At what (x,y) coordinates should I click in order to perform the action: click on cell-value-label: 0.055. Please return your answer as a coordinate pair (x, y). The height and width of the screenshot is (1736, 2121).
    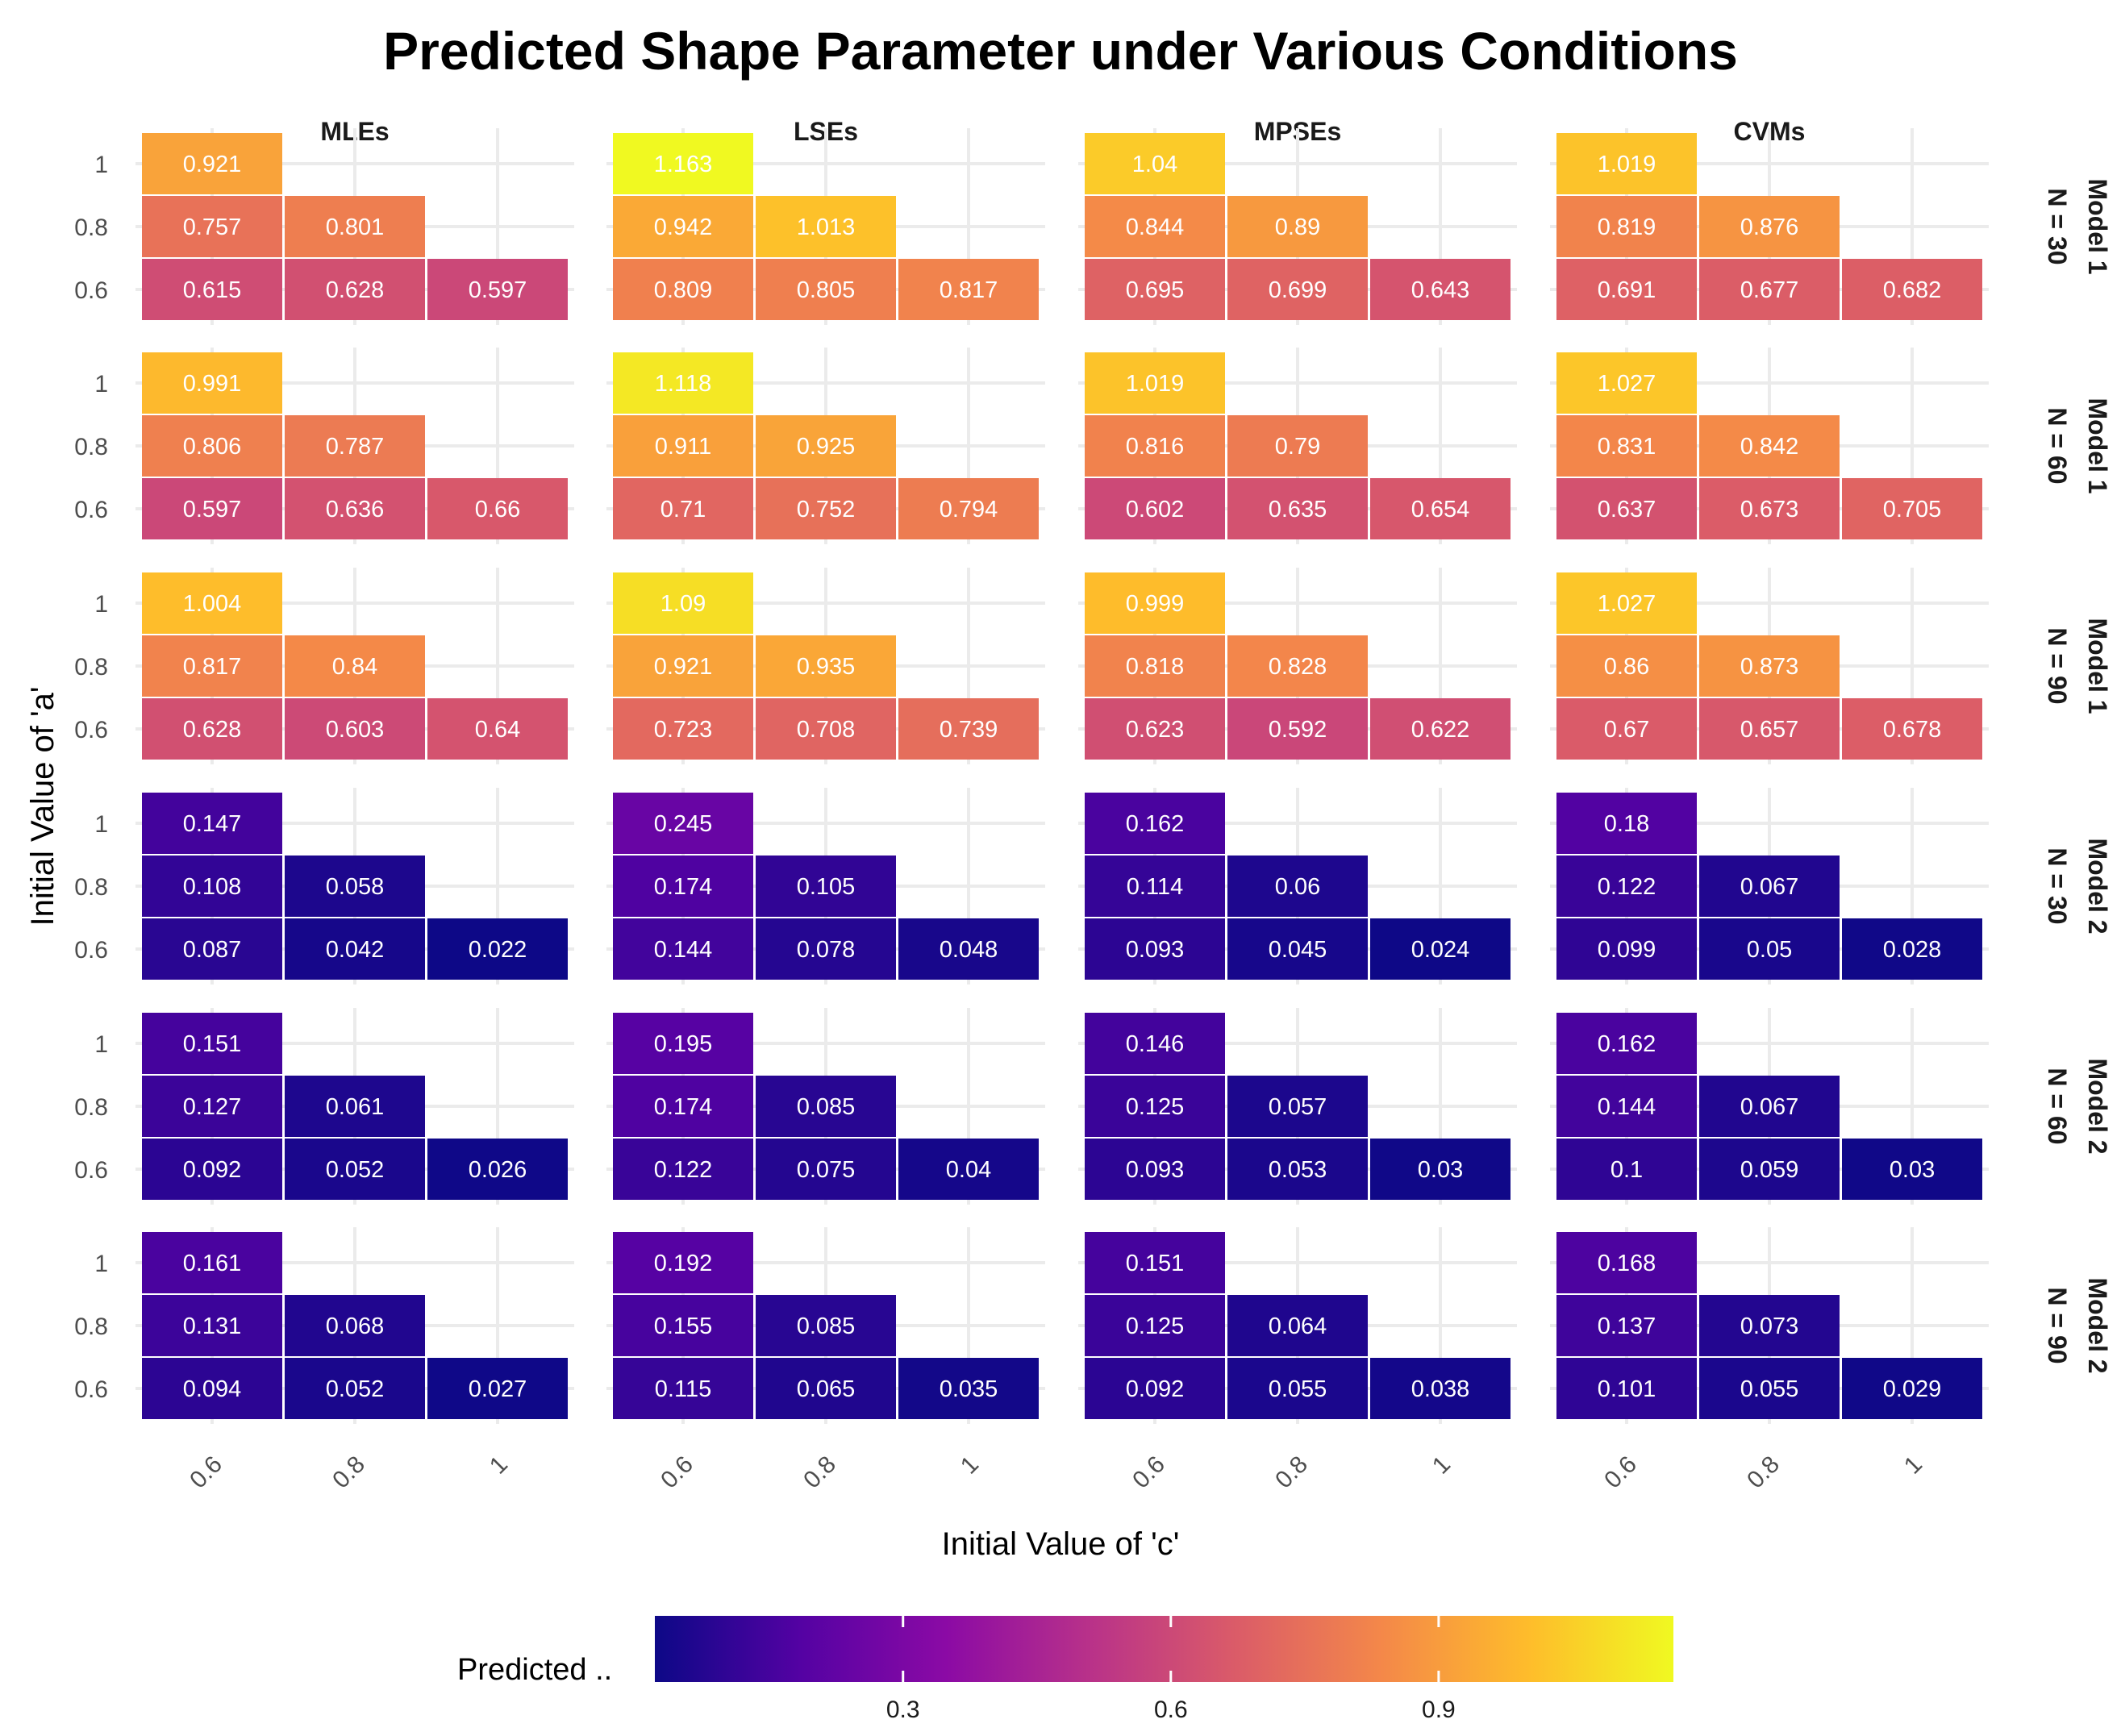
    Looking at the image, I should click on (1298, 1389).